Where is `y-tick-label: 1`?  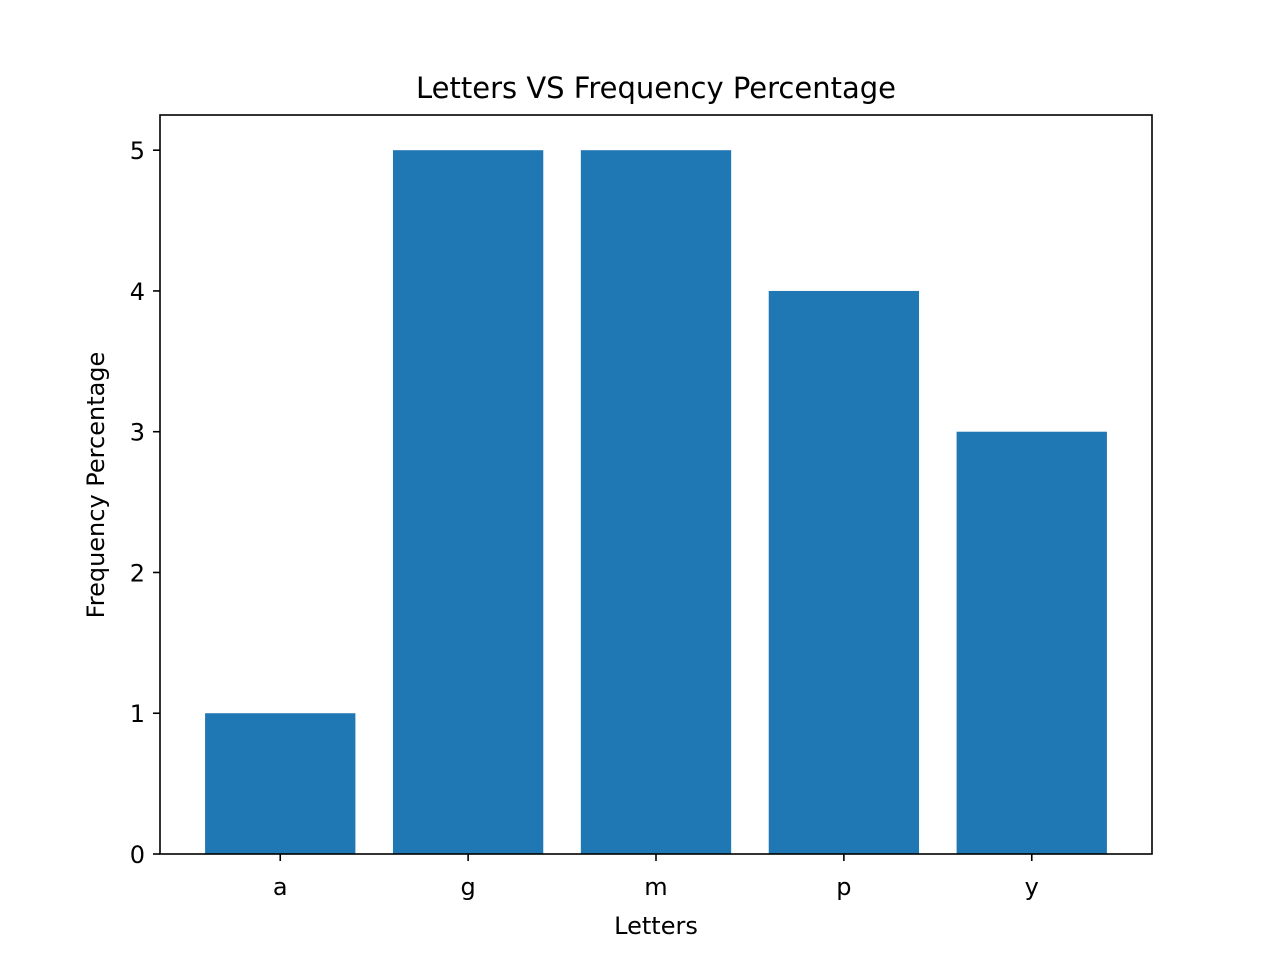 y-tick-label: 1 is located at coordinates (137, 714).